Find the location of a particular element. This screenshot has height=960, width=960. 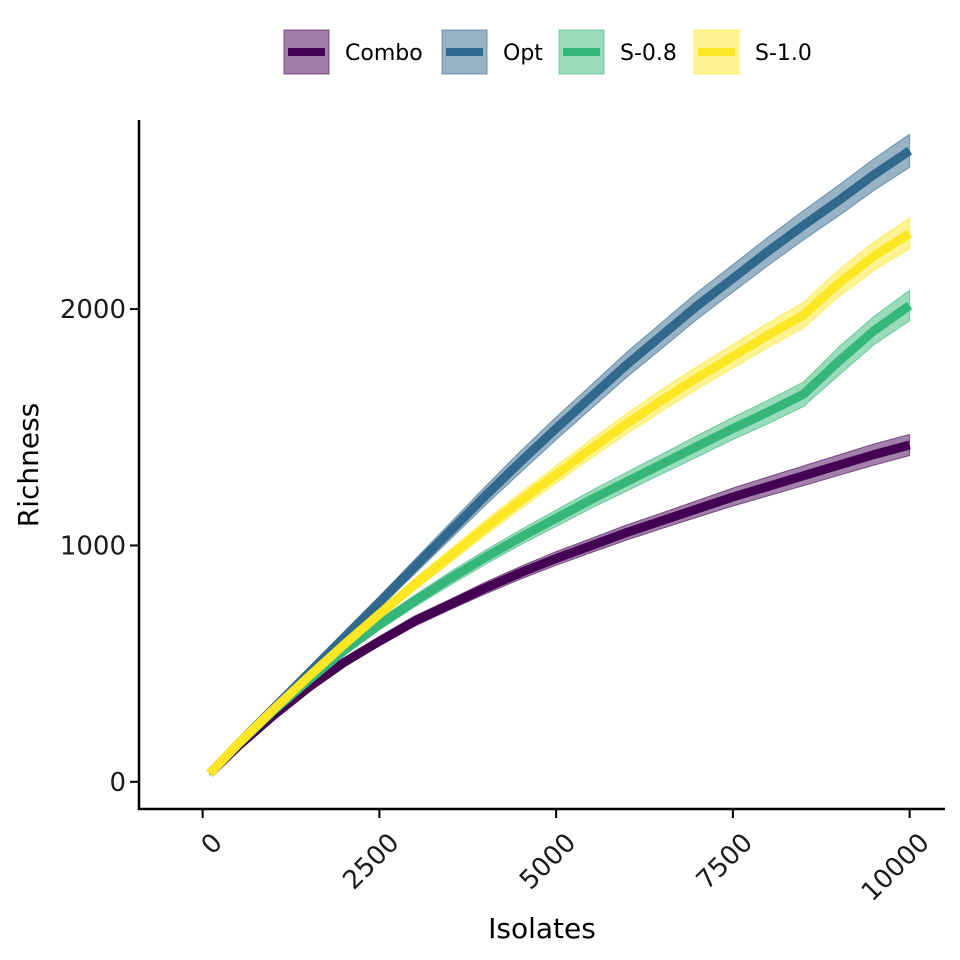

y-ticks: 0 1000 2000 is located at coordinates (99, 546).